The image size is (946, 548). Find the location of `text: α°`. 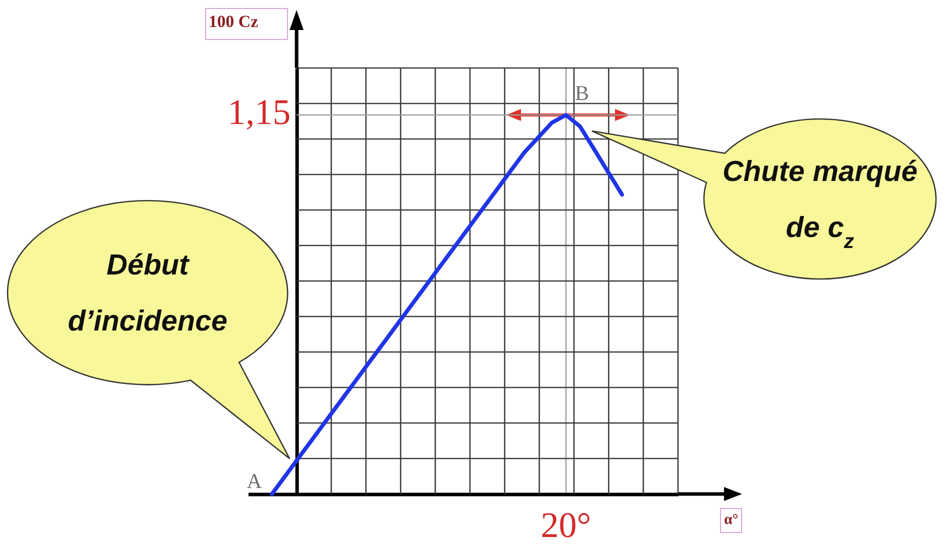

text: α° is located at coordinates (731, 520).